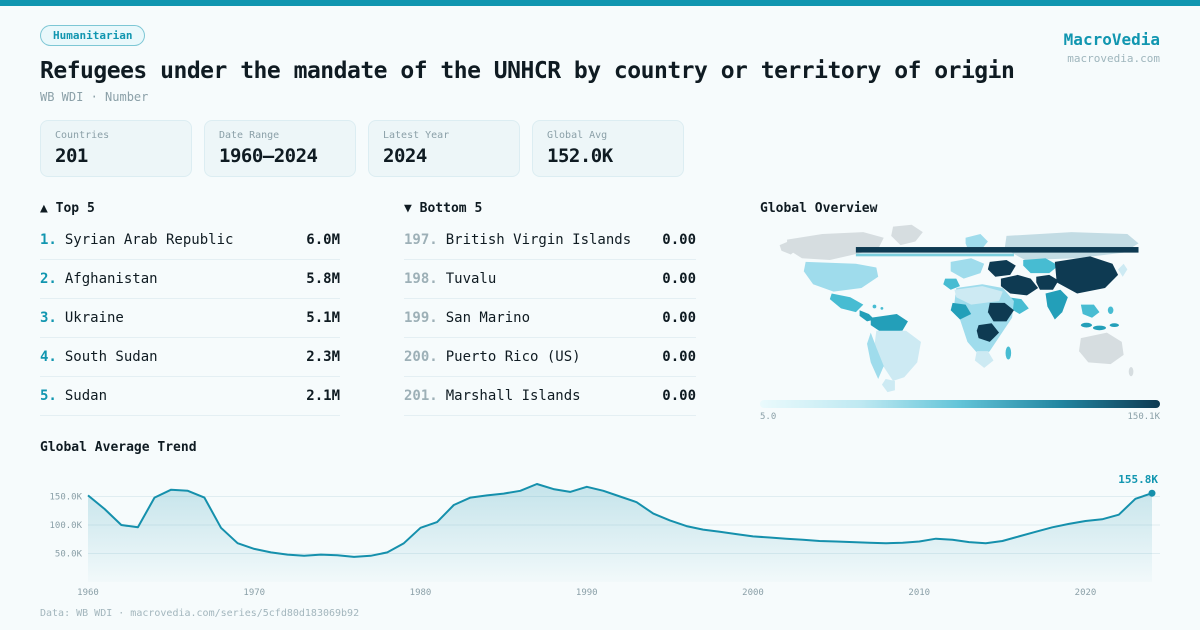 The height and width of the screenshot is (630, 1200). I want to click on map-title: Global Overview, so click(819, 208).